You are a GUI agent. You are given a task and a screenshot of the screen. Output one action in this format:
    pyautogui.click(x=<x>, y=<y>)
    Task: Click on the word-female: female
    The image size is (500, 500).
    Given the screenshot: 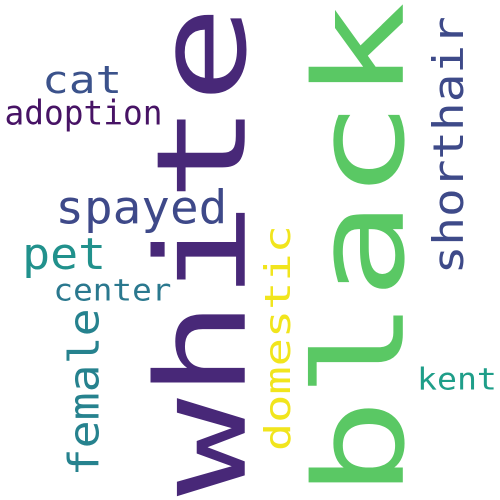 What is the action you would take?
    pyautogui.click(x=84, y=392)
    